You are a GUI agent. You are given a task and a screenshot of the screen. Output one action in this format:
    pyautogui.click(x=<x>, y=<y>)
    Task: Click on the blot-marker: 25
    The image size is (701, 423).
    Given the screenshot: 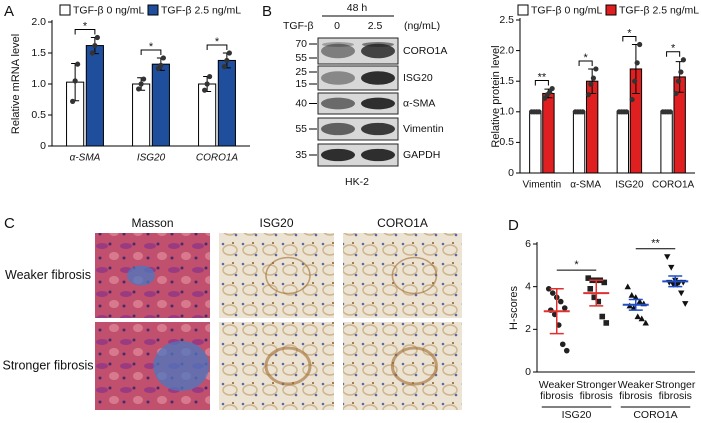 What is the action you would take?
    pyautogui.click(x=301, y=72)
    